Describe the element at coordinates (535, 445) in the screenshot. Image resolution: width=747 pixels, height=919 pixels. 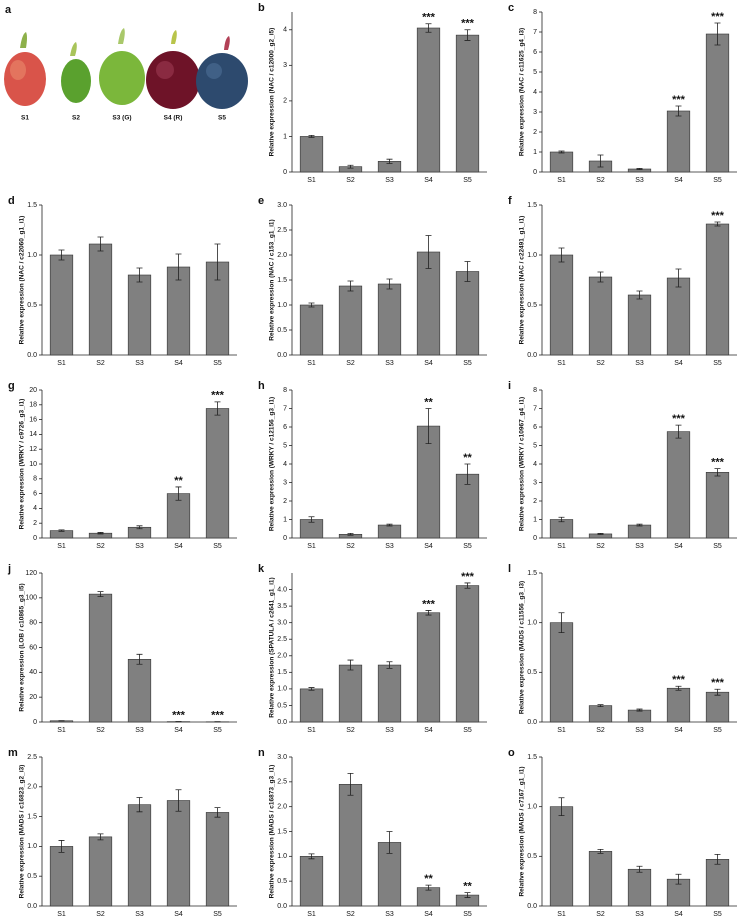
I see `y-tick-label: 5` at that location.